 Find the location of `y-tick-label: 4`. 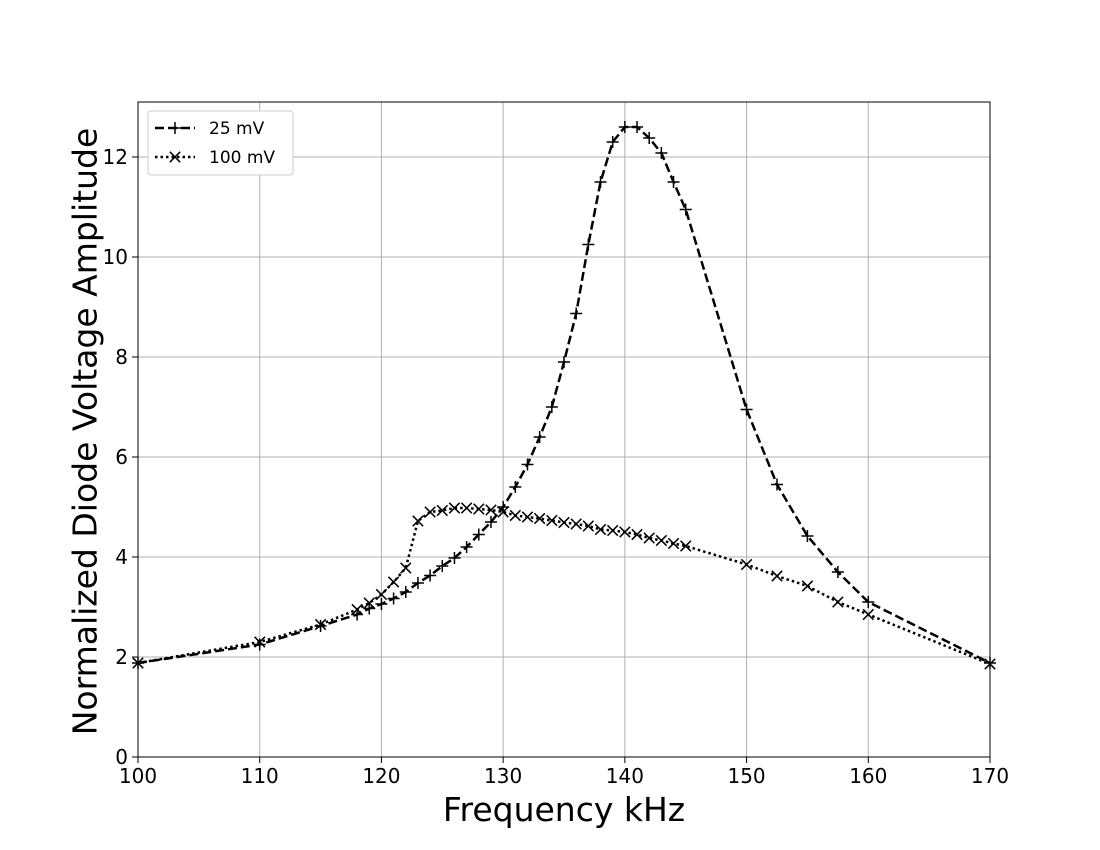

y-tick-label: 4 is located at coordinates (121, 557).